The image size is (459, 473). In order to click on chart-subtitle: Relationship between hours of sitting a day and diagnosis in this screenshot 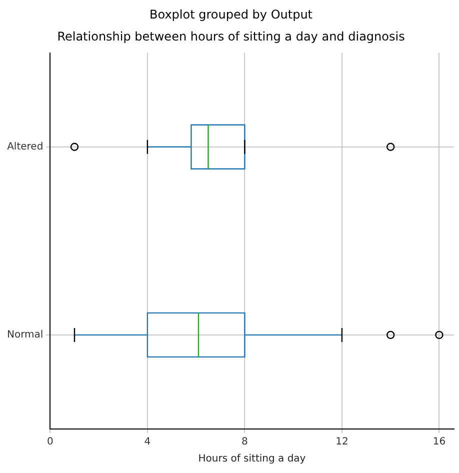, I will do `click(231, 37)`.